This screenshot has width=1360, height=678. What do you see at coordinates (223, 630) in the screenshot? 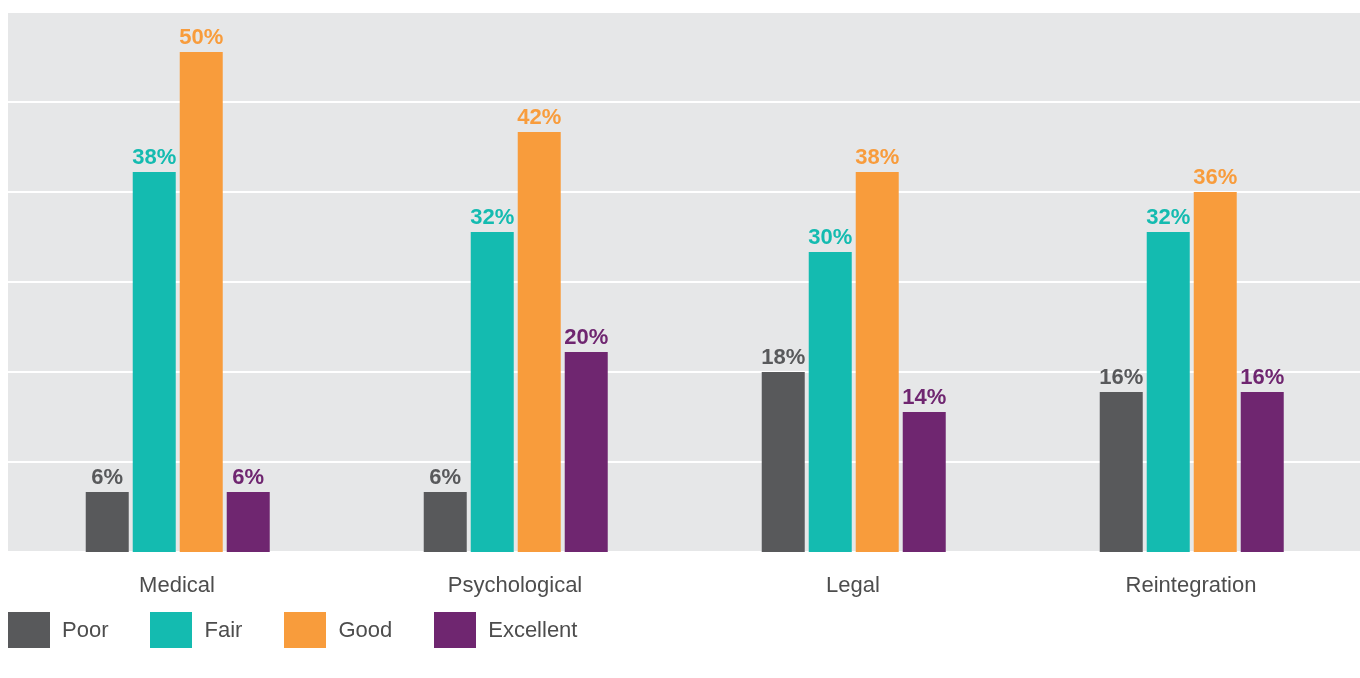
I see `legend-label: Fair` at bounding box center [223, 630].